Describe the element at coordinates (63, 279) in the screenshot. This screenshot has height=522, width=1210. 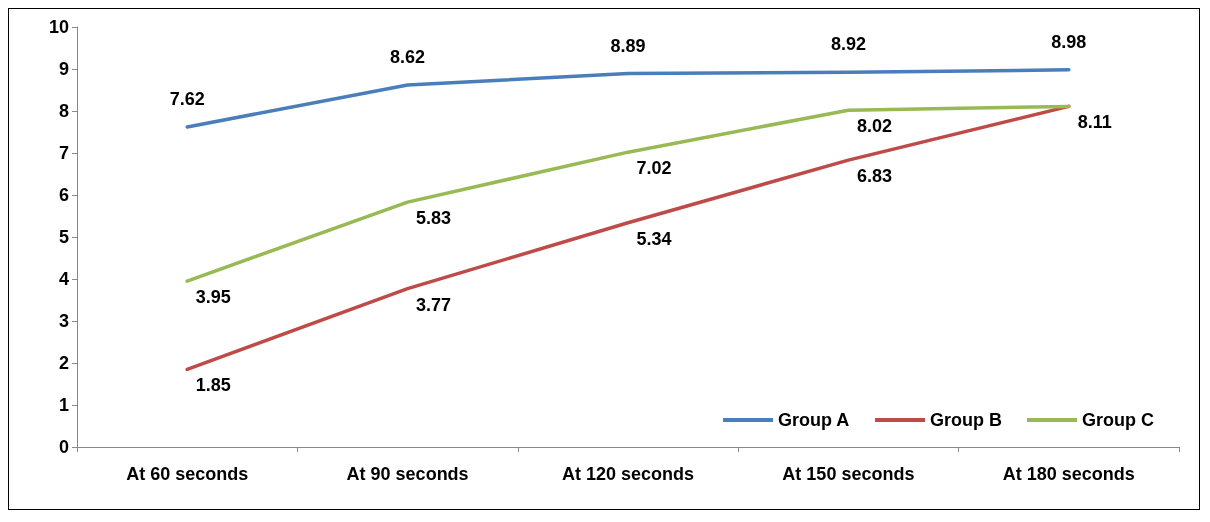
I see `y-tick-label: 4` at that location.